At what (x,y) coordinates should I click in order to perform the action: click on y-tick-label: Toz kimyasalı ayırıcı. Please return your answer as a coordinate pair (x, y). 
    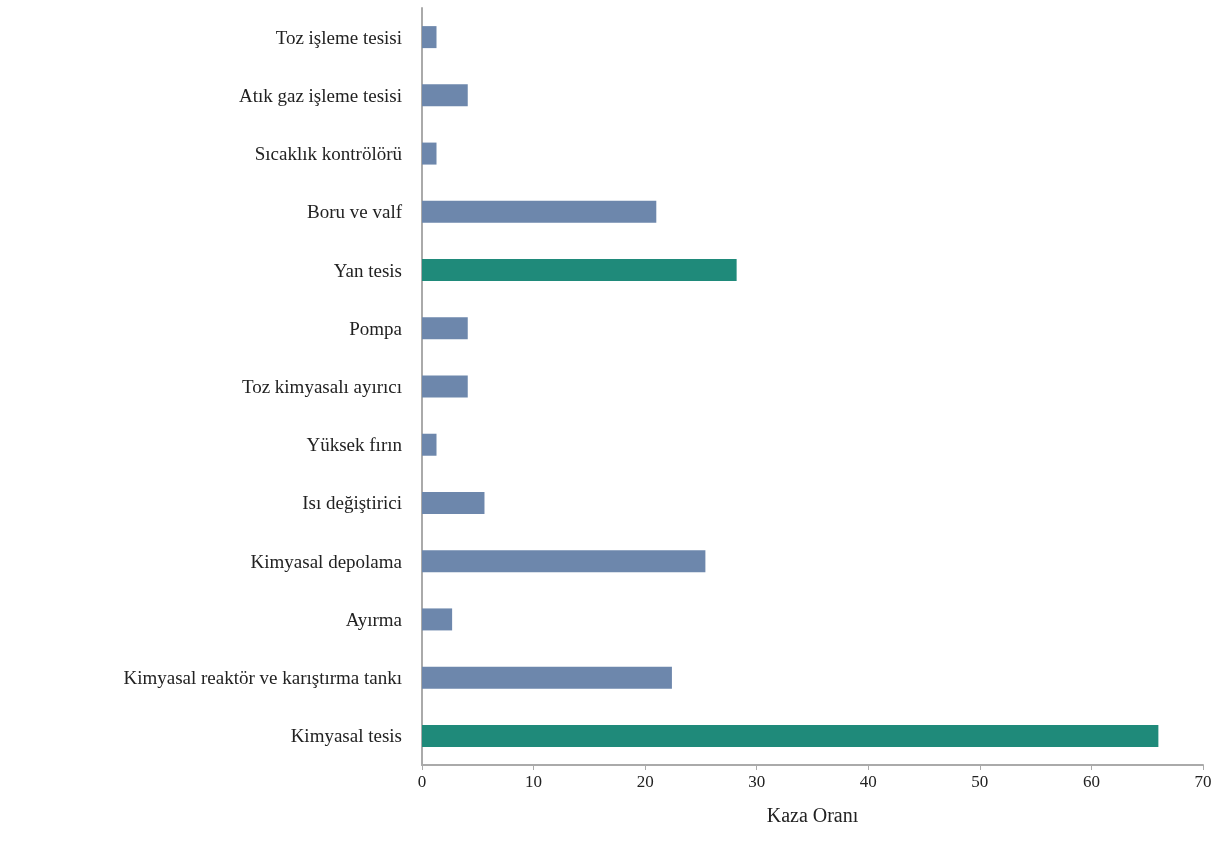
    Looking at the image, I should click on (321, 386).